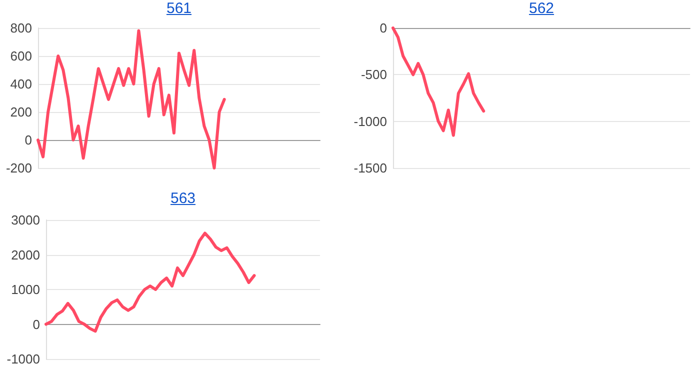 This screenshot has height=384, width=700. I want to click on y-tick-label: -200, so click(19, 168).